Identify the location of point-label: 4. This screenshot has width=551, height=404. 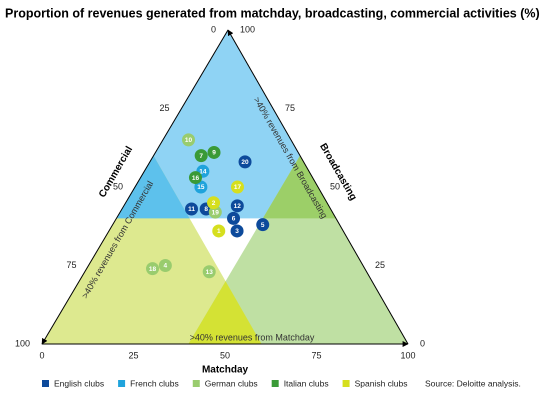
(166, 266).